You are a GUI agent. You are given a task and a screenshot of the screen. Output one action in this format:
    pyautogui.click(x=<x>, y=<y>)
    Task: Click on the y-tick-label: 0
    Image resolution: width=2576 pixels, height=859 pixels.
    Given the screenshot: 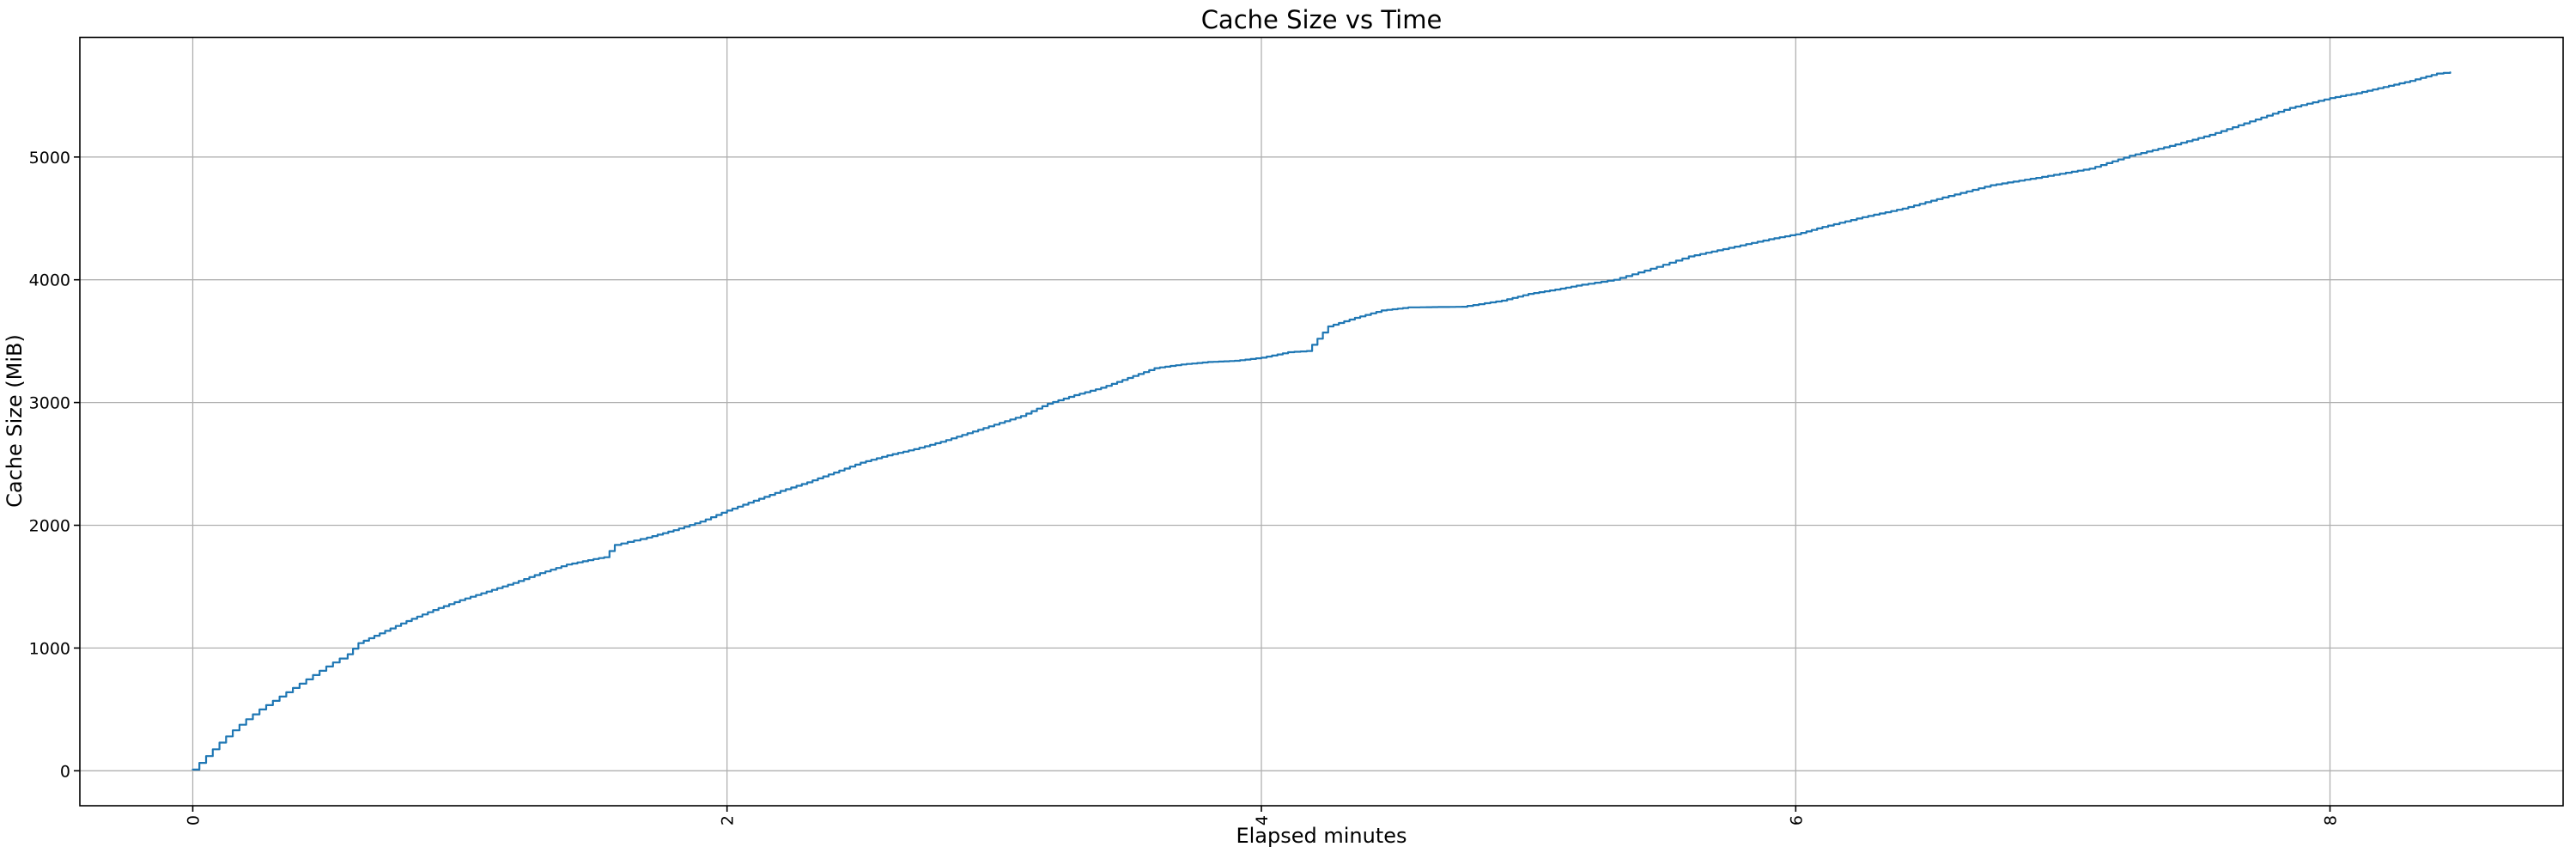 What is the action you would take?
    pyautogui.click(x=65, y=771)
    